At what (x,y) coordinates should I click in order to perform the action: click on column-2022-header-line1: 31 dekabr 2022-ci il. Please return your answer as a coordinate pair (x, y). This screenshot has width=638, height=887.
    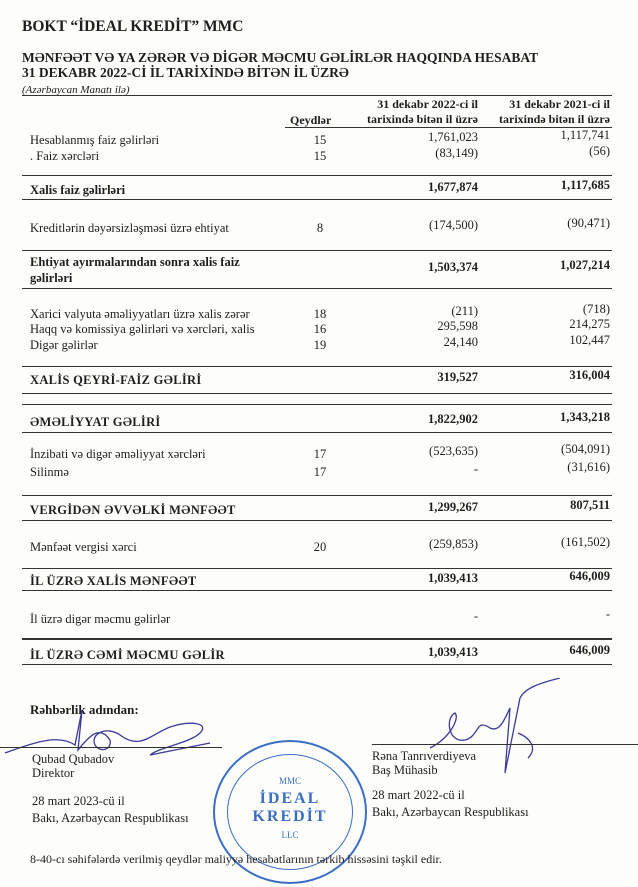
    Looking at the image, I should click on (427, 104).